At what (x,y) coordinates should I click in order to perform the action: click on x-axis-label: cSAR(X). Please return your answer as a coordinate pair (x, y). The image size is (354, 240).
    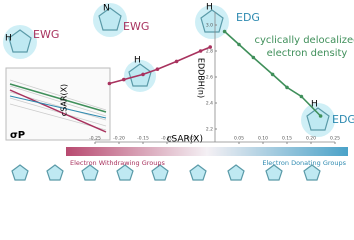
    Looking at the image, I should click on (185, 140).